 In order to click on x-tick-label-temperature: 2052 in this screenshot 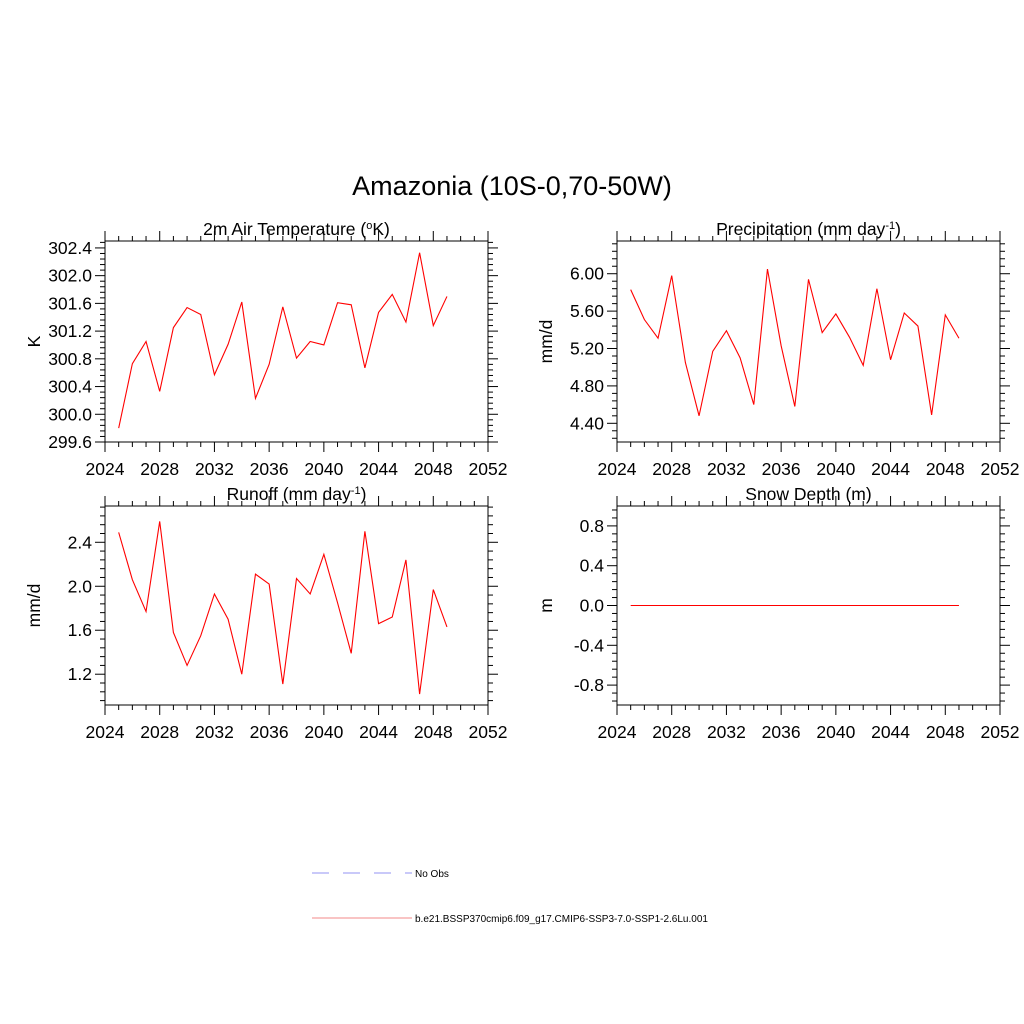, I will do `click(488, 469)`.